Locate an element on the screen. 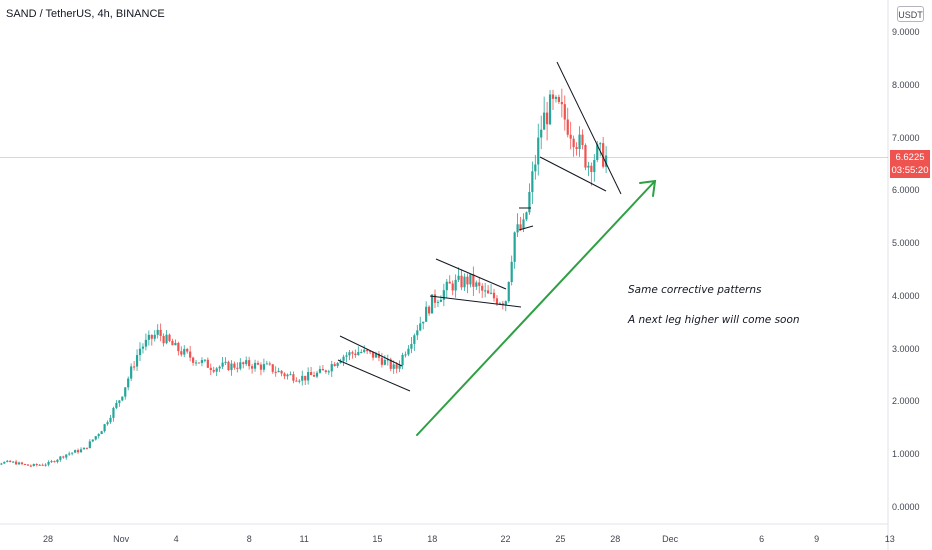  price-axis-label: 9.0000 is located at coordinates (906, 32).